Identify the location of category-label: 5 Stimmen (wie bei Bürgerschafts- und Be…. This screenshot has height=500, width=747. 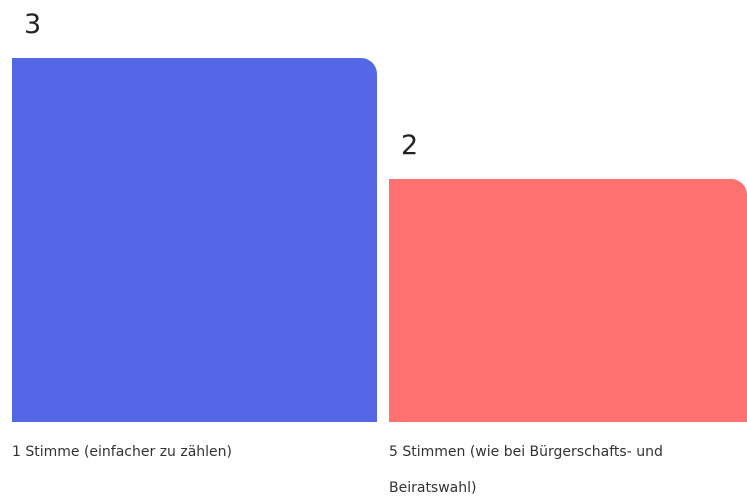
(526, 470).